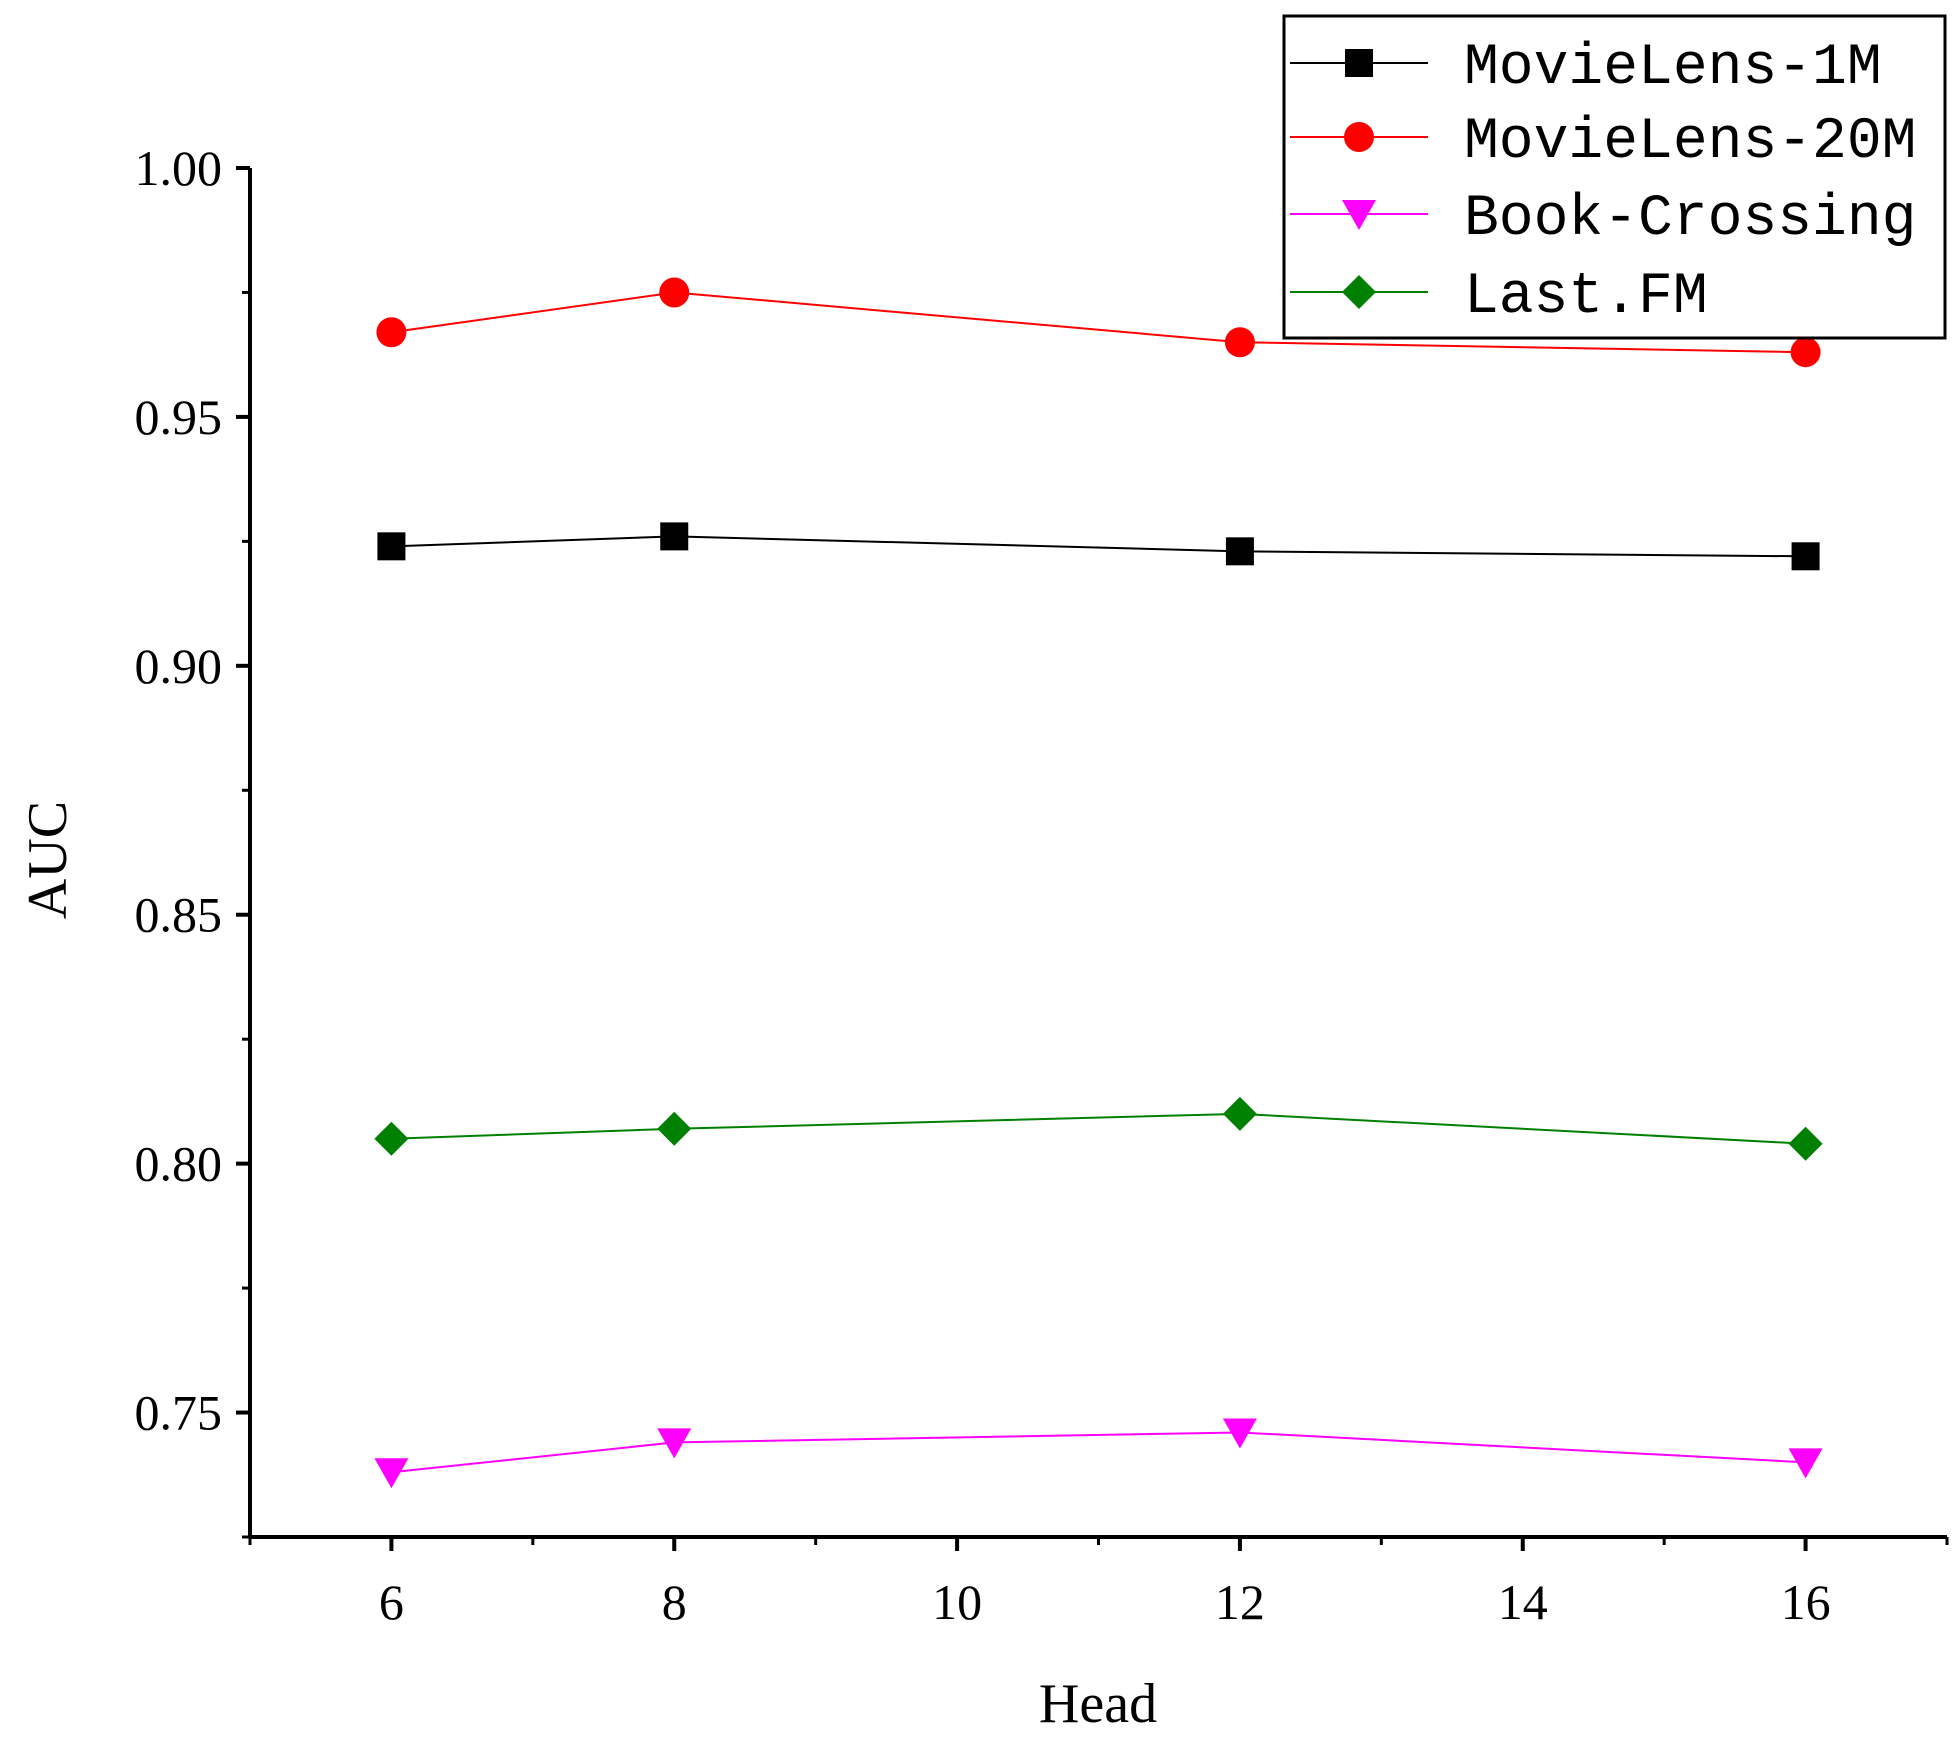  Describe the element at coordinates (674, 1602) in the screenshot. I see `x-tick-label: 8` at that location.